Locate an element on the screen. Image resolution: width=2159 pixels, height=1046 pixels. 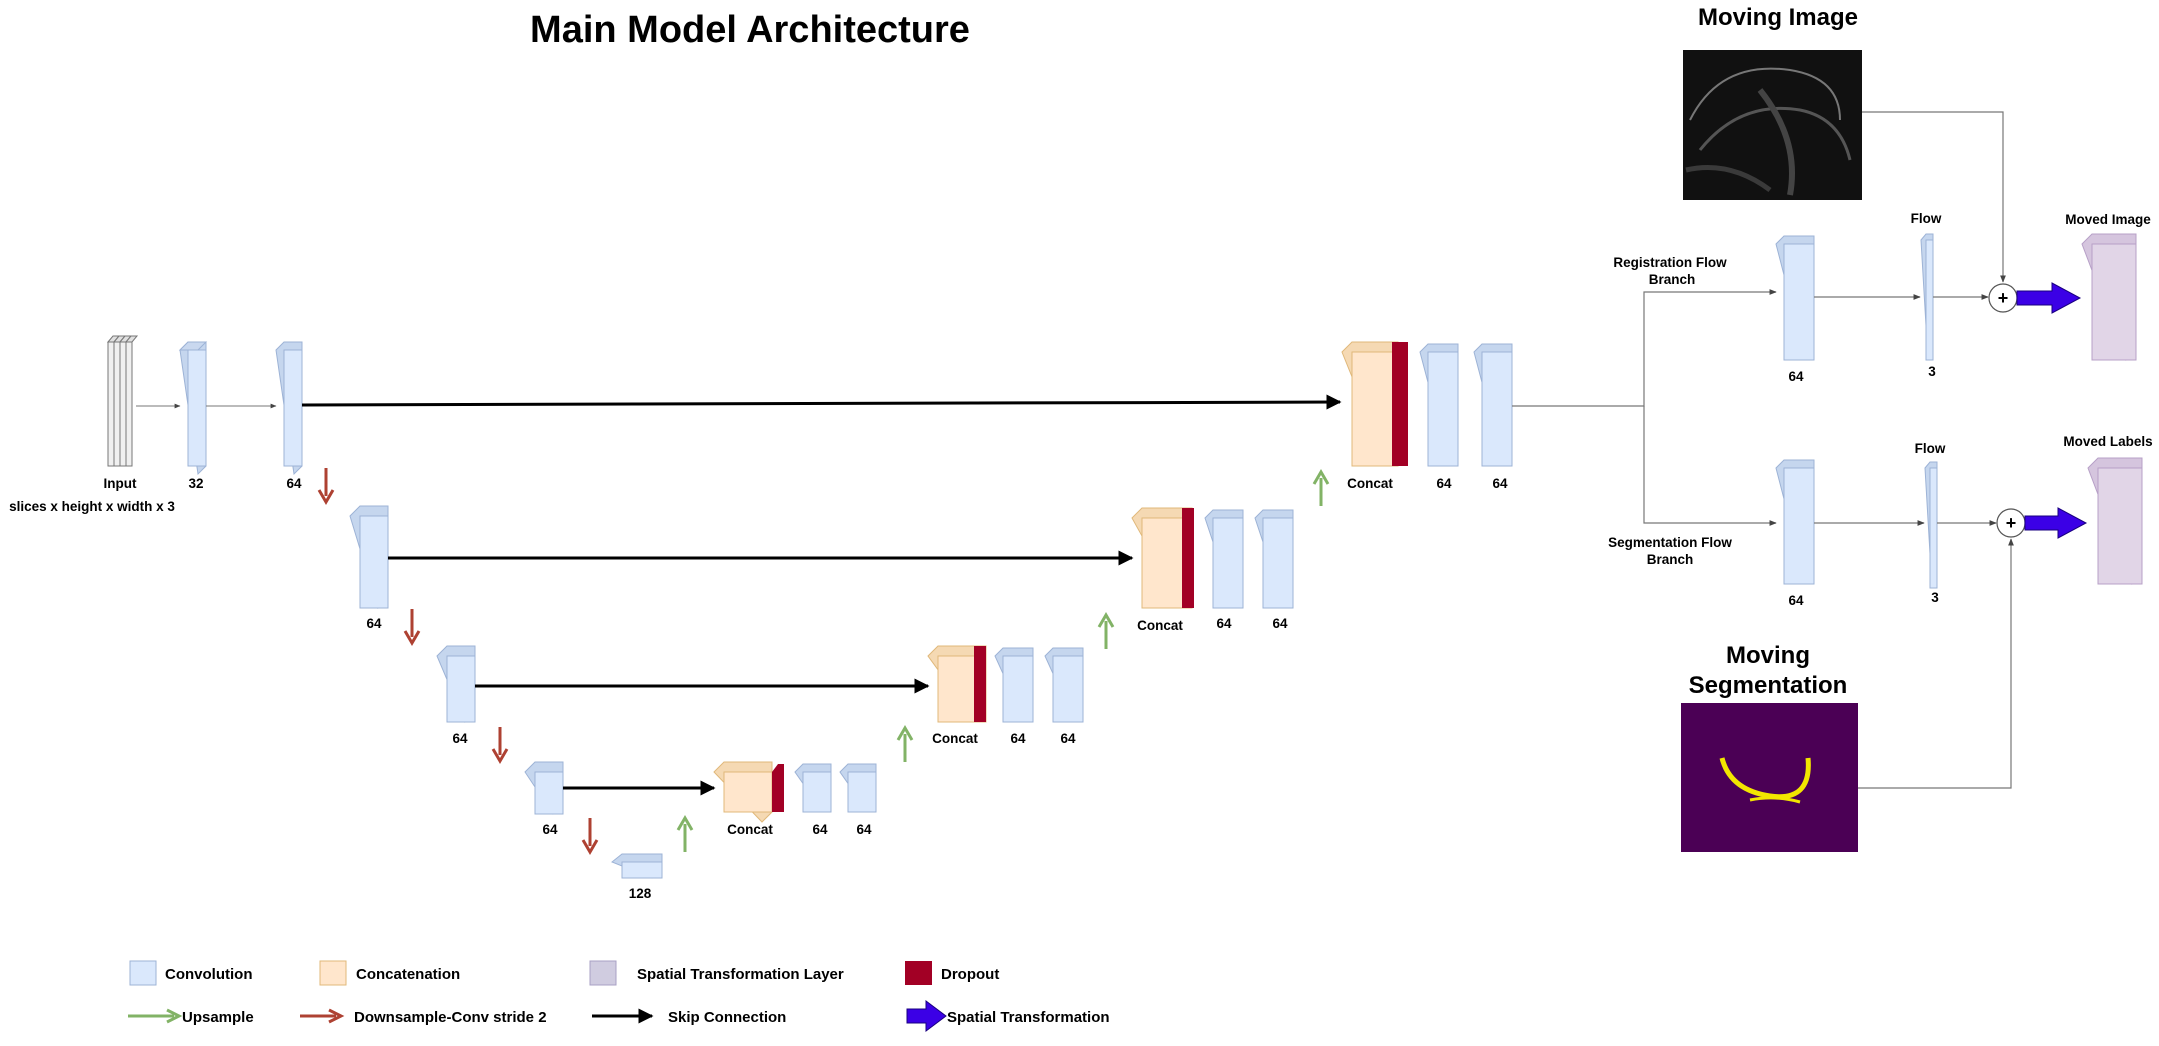
reg-flow-label: Flow is located at coordinates (1926, 218).